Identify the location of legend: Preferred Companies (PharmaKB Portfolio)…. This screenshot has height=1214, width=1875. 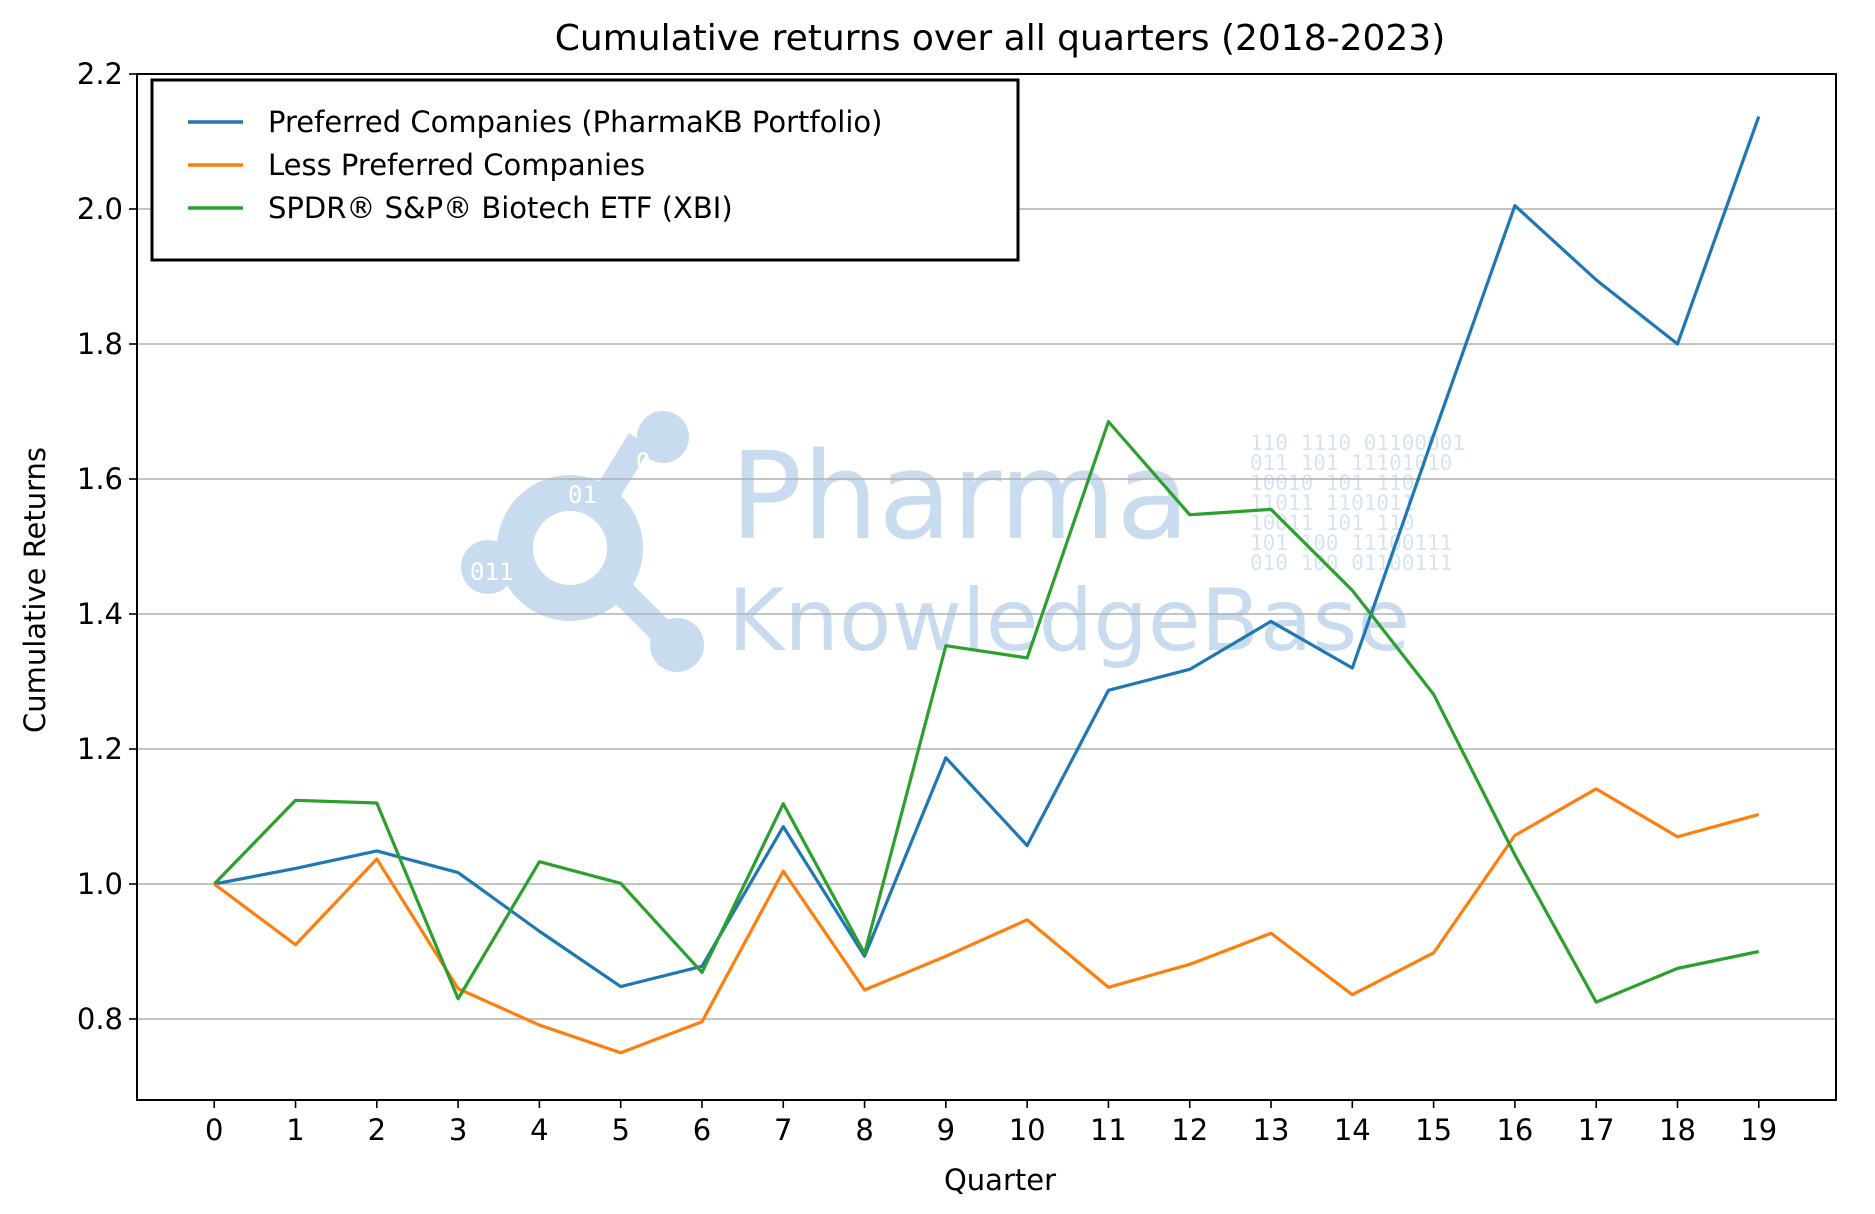
(585, 170).